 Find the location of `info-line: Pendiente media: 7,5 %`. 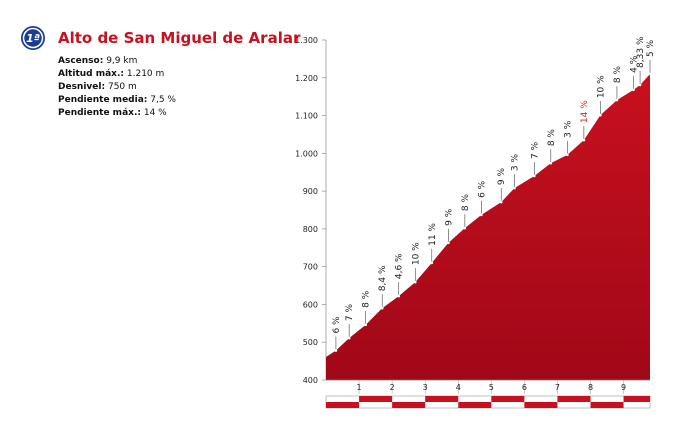

info-line: Pendiente media: 7,5 % is located at coordinates (117, 100).